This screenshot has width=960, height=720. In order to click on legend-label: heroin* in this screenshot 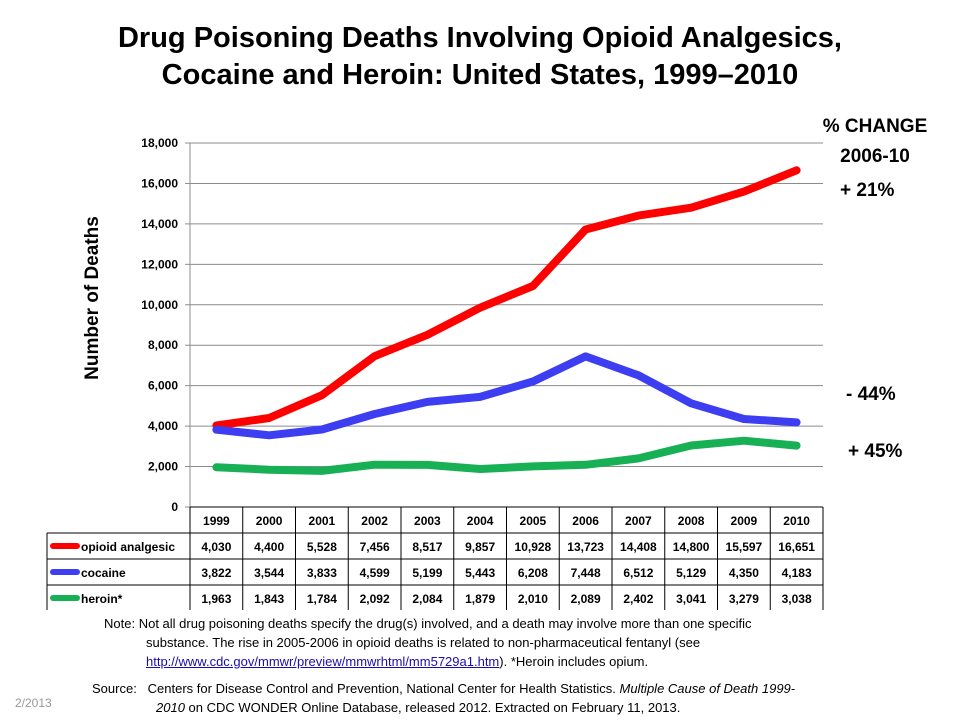, I will do `click(102, 599)`.